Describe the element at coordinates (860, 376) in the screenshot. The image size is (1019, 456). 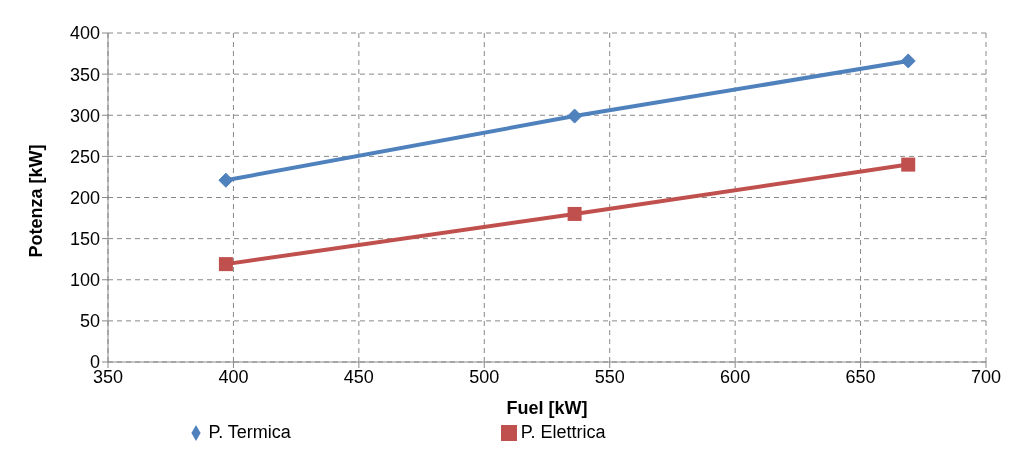
I see `x-tick-label: 650` at that location.